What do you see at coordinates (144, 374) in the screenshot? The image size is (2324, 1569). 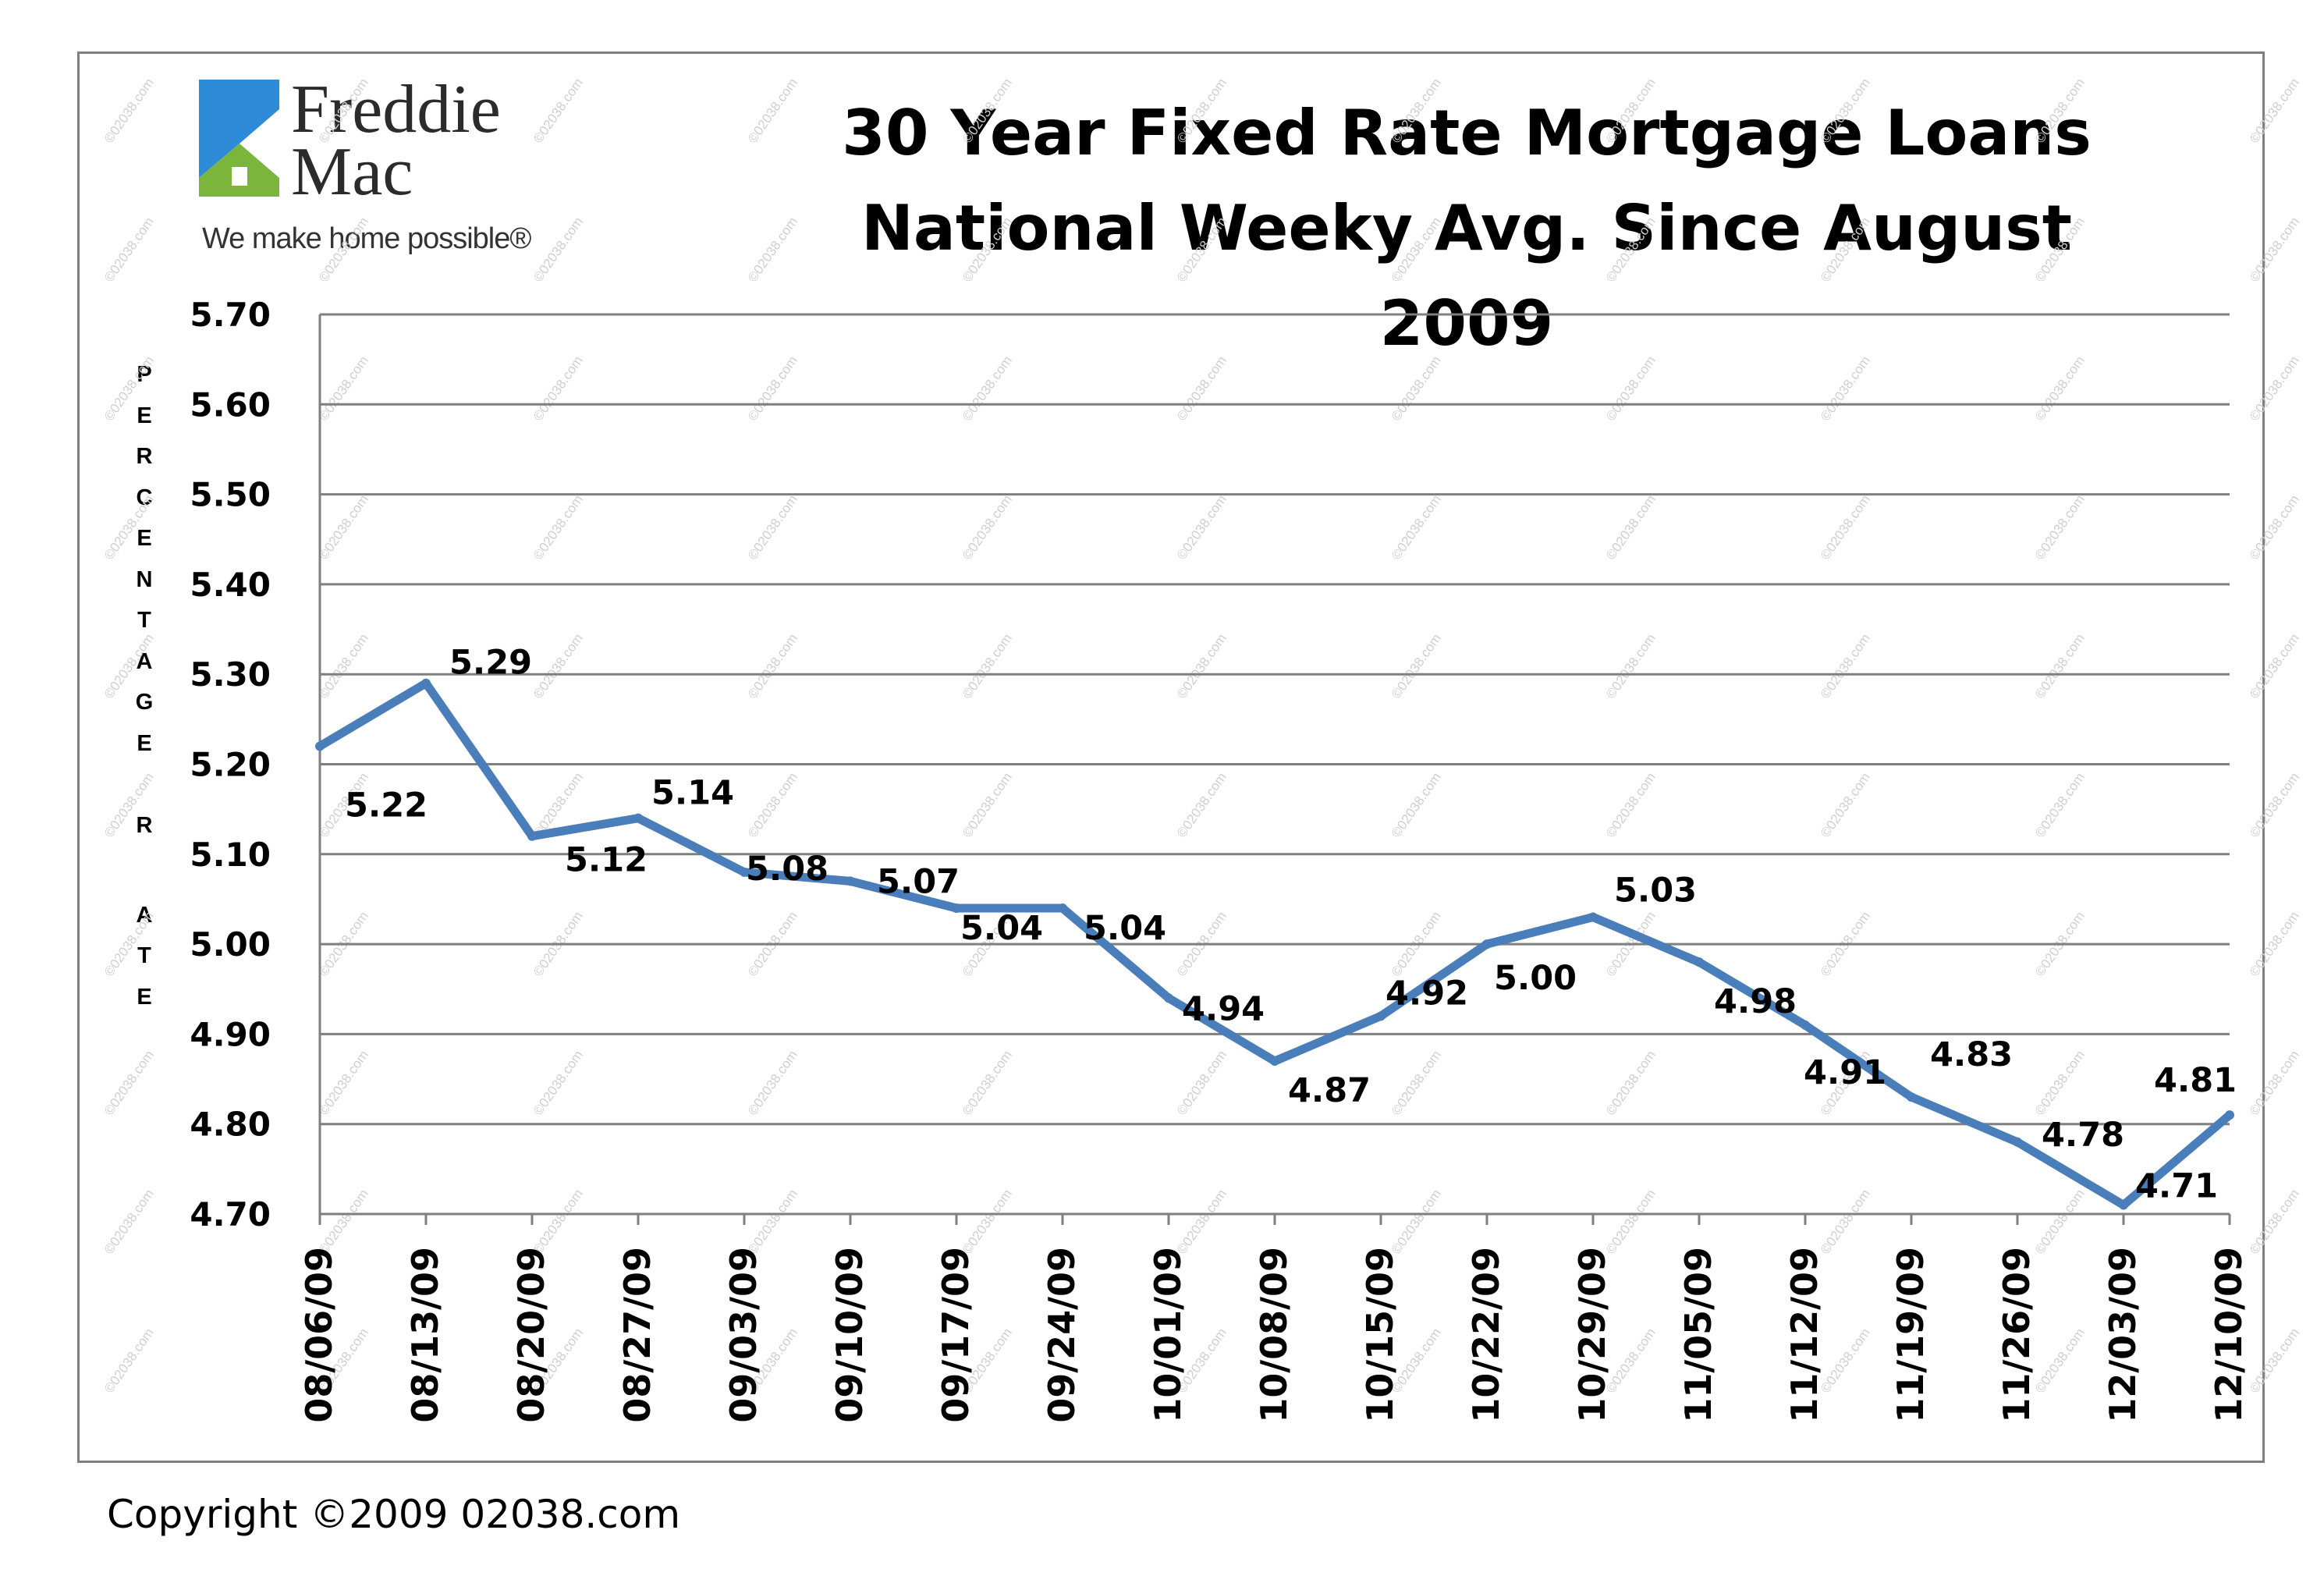 I see `y-axis-label-letter: P` at bounding box center [144, 374].